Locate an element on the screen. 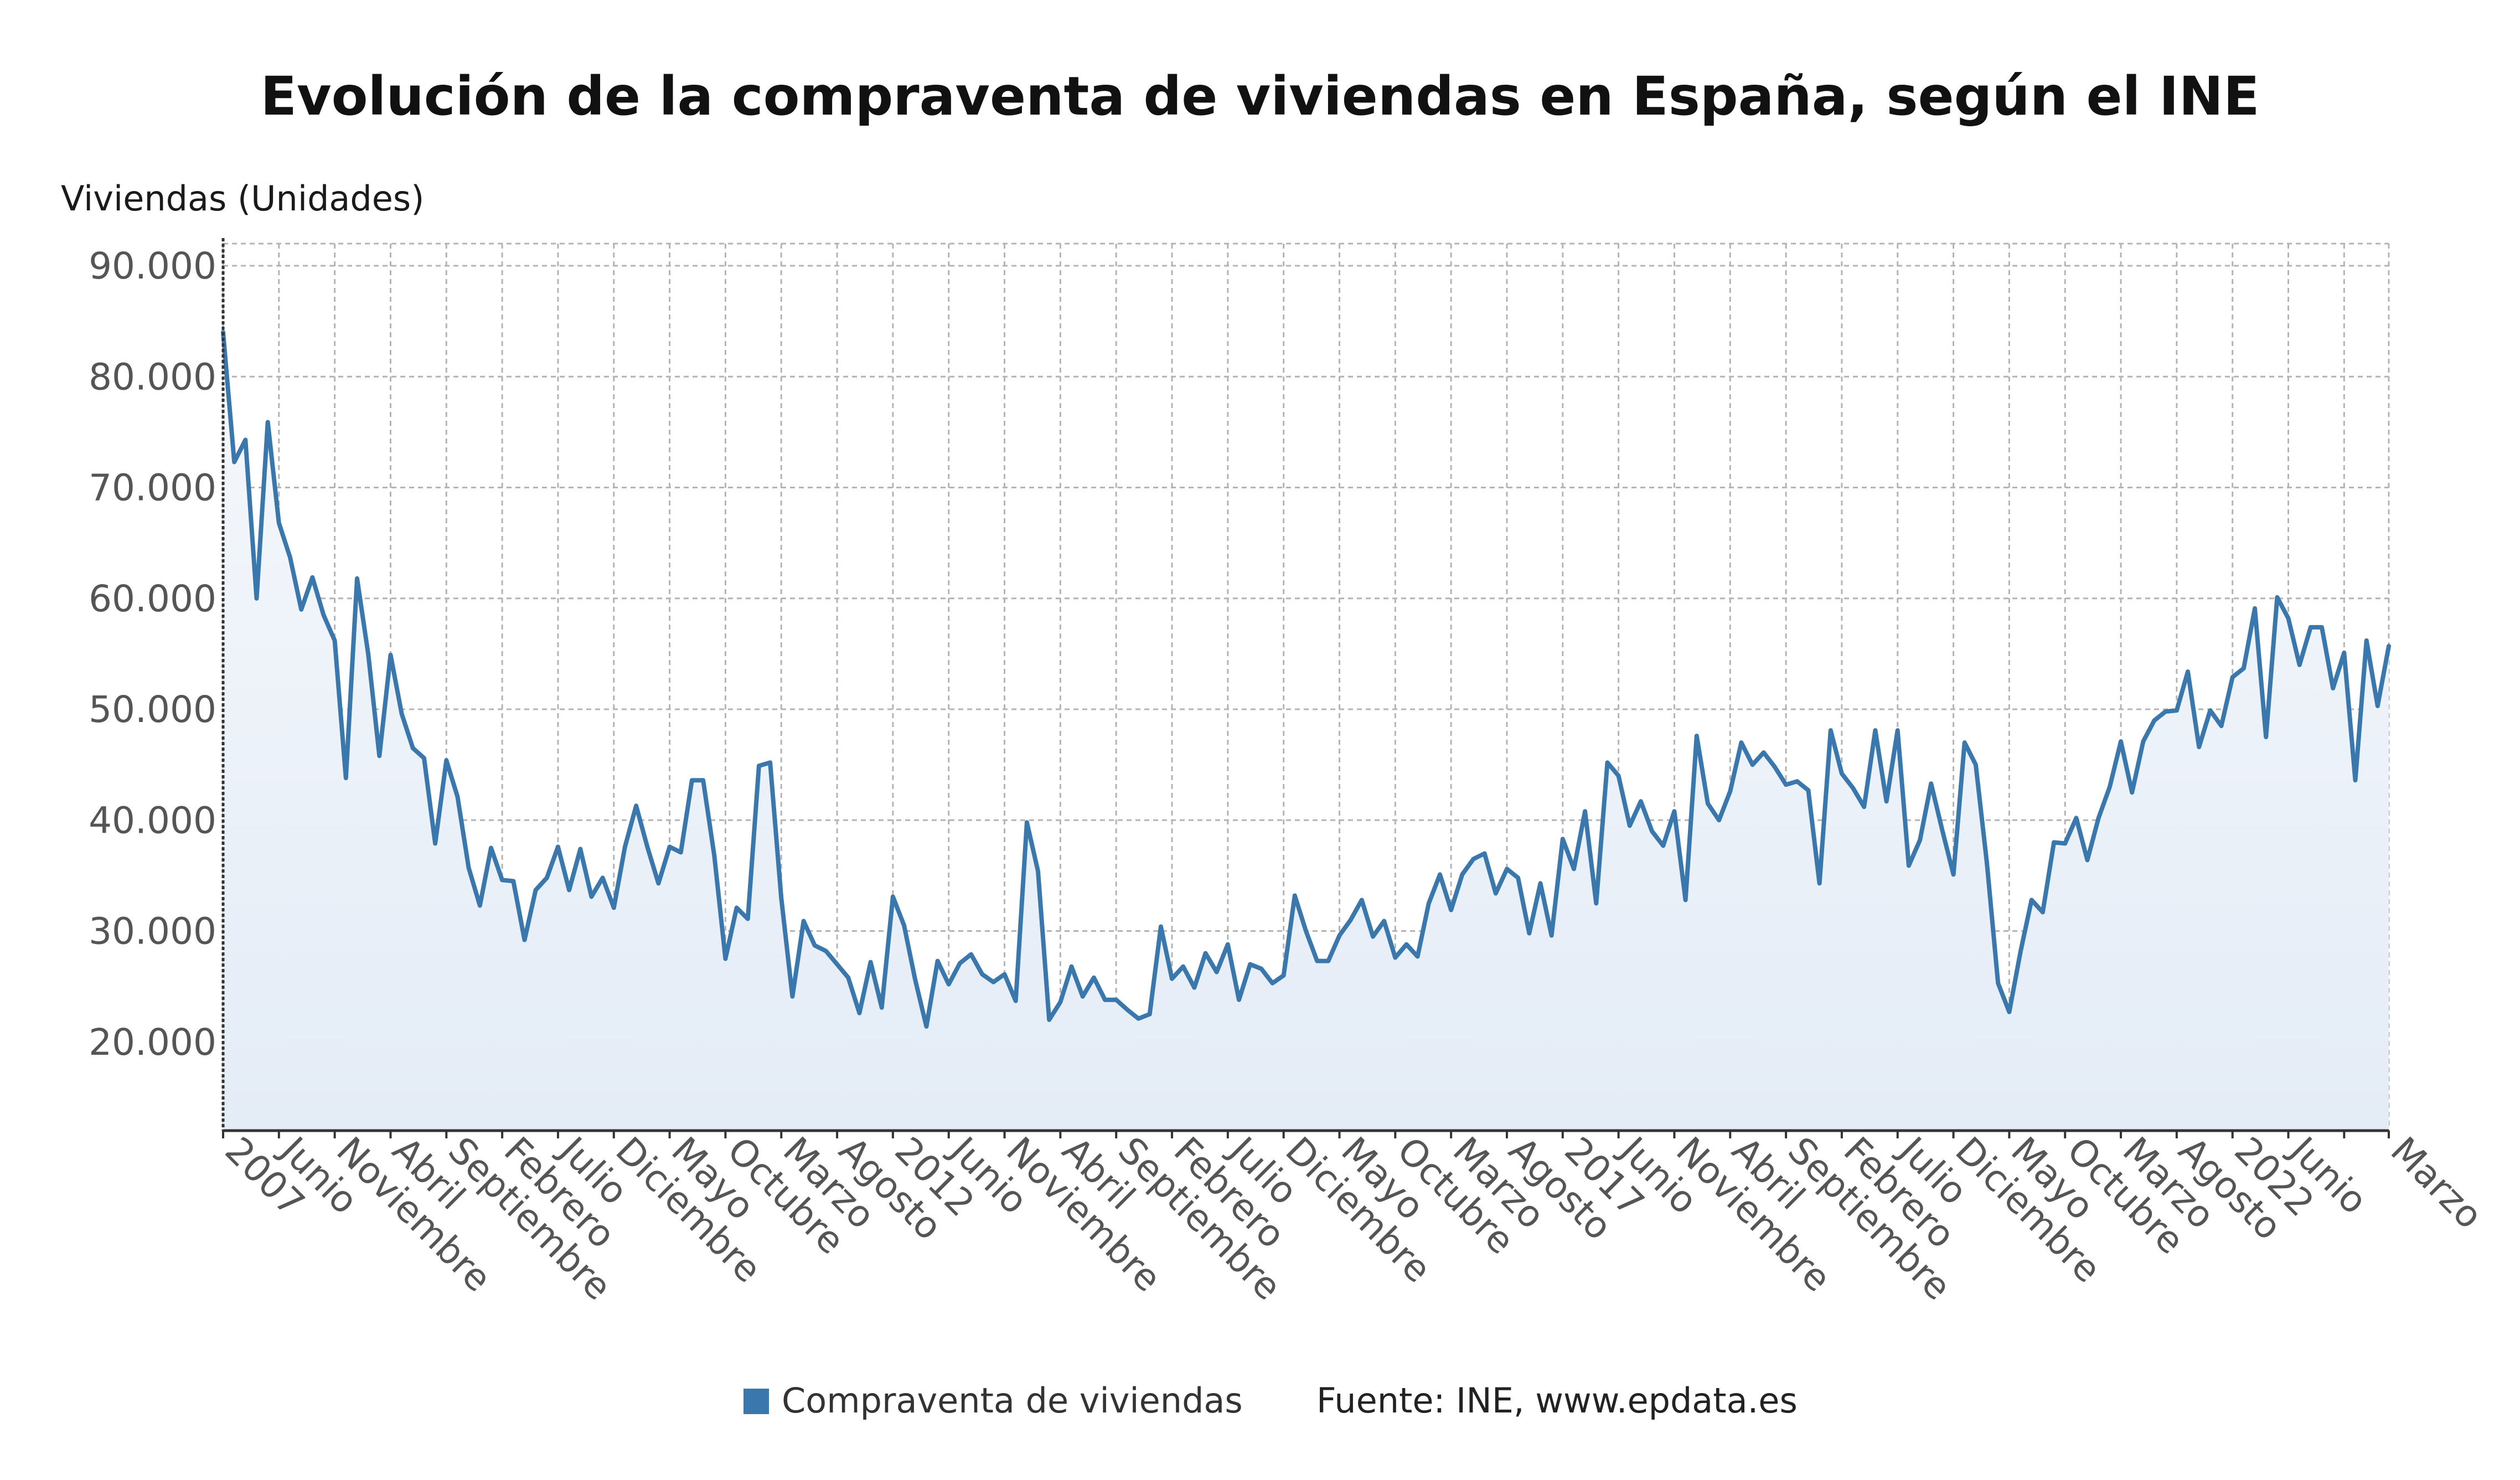 This screenshot has height=1480, width=2520. y-tick-label: 40.000 is located at coordinates (152, 821).